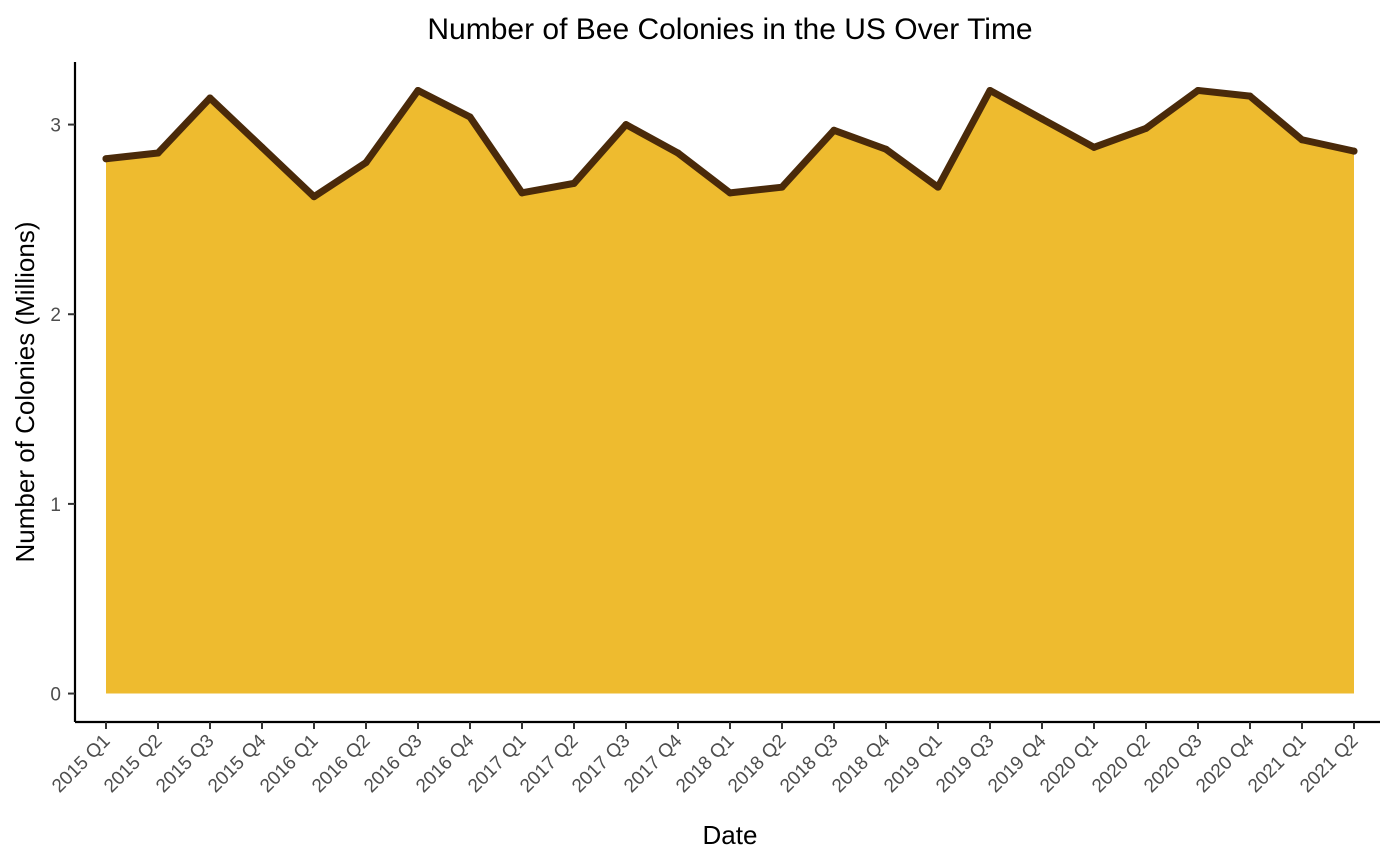 The height and width of the screenshot is (865, 1400). What do you see at coordinates (55, 315) in the screenshot?
I see `y-tick-label: 2` at bounding box center [55, 315].